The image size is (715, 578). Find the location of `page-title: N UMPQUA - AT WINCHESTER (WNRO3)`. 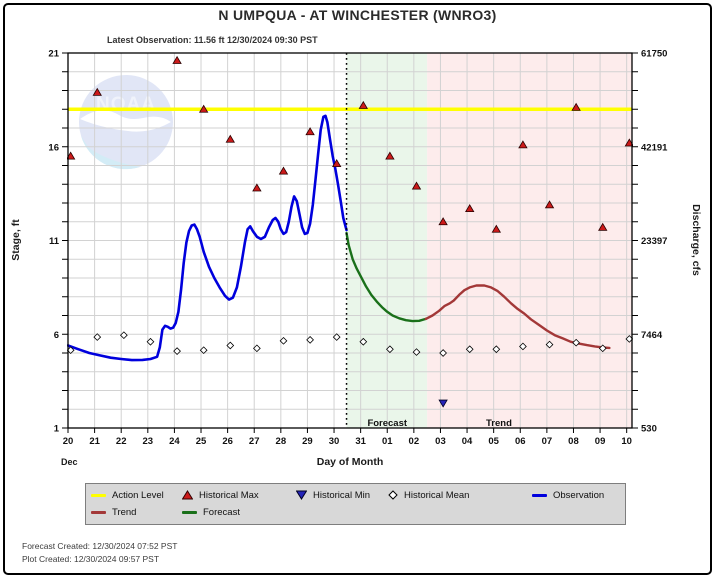

page-title: N UMPQUA - AT WINCHESTER (WNRO3) is located at coordinates (357, 15).